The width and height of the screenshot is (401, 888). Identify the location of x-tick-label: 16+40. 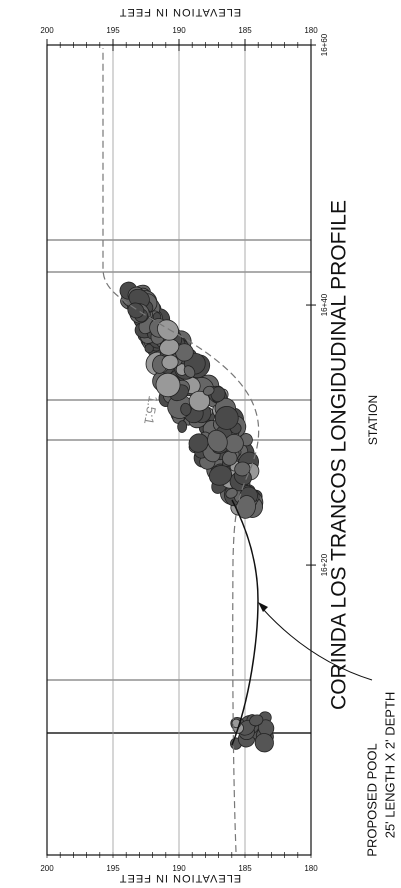
(324, 304).